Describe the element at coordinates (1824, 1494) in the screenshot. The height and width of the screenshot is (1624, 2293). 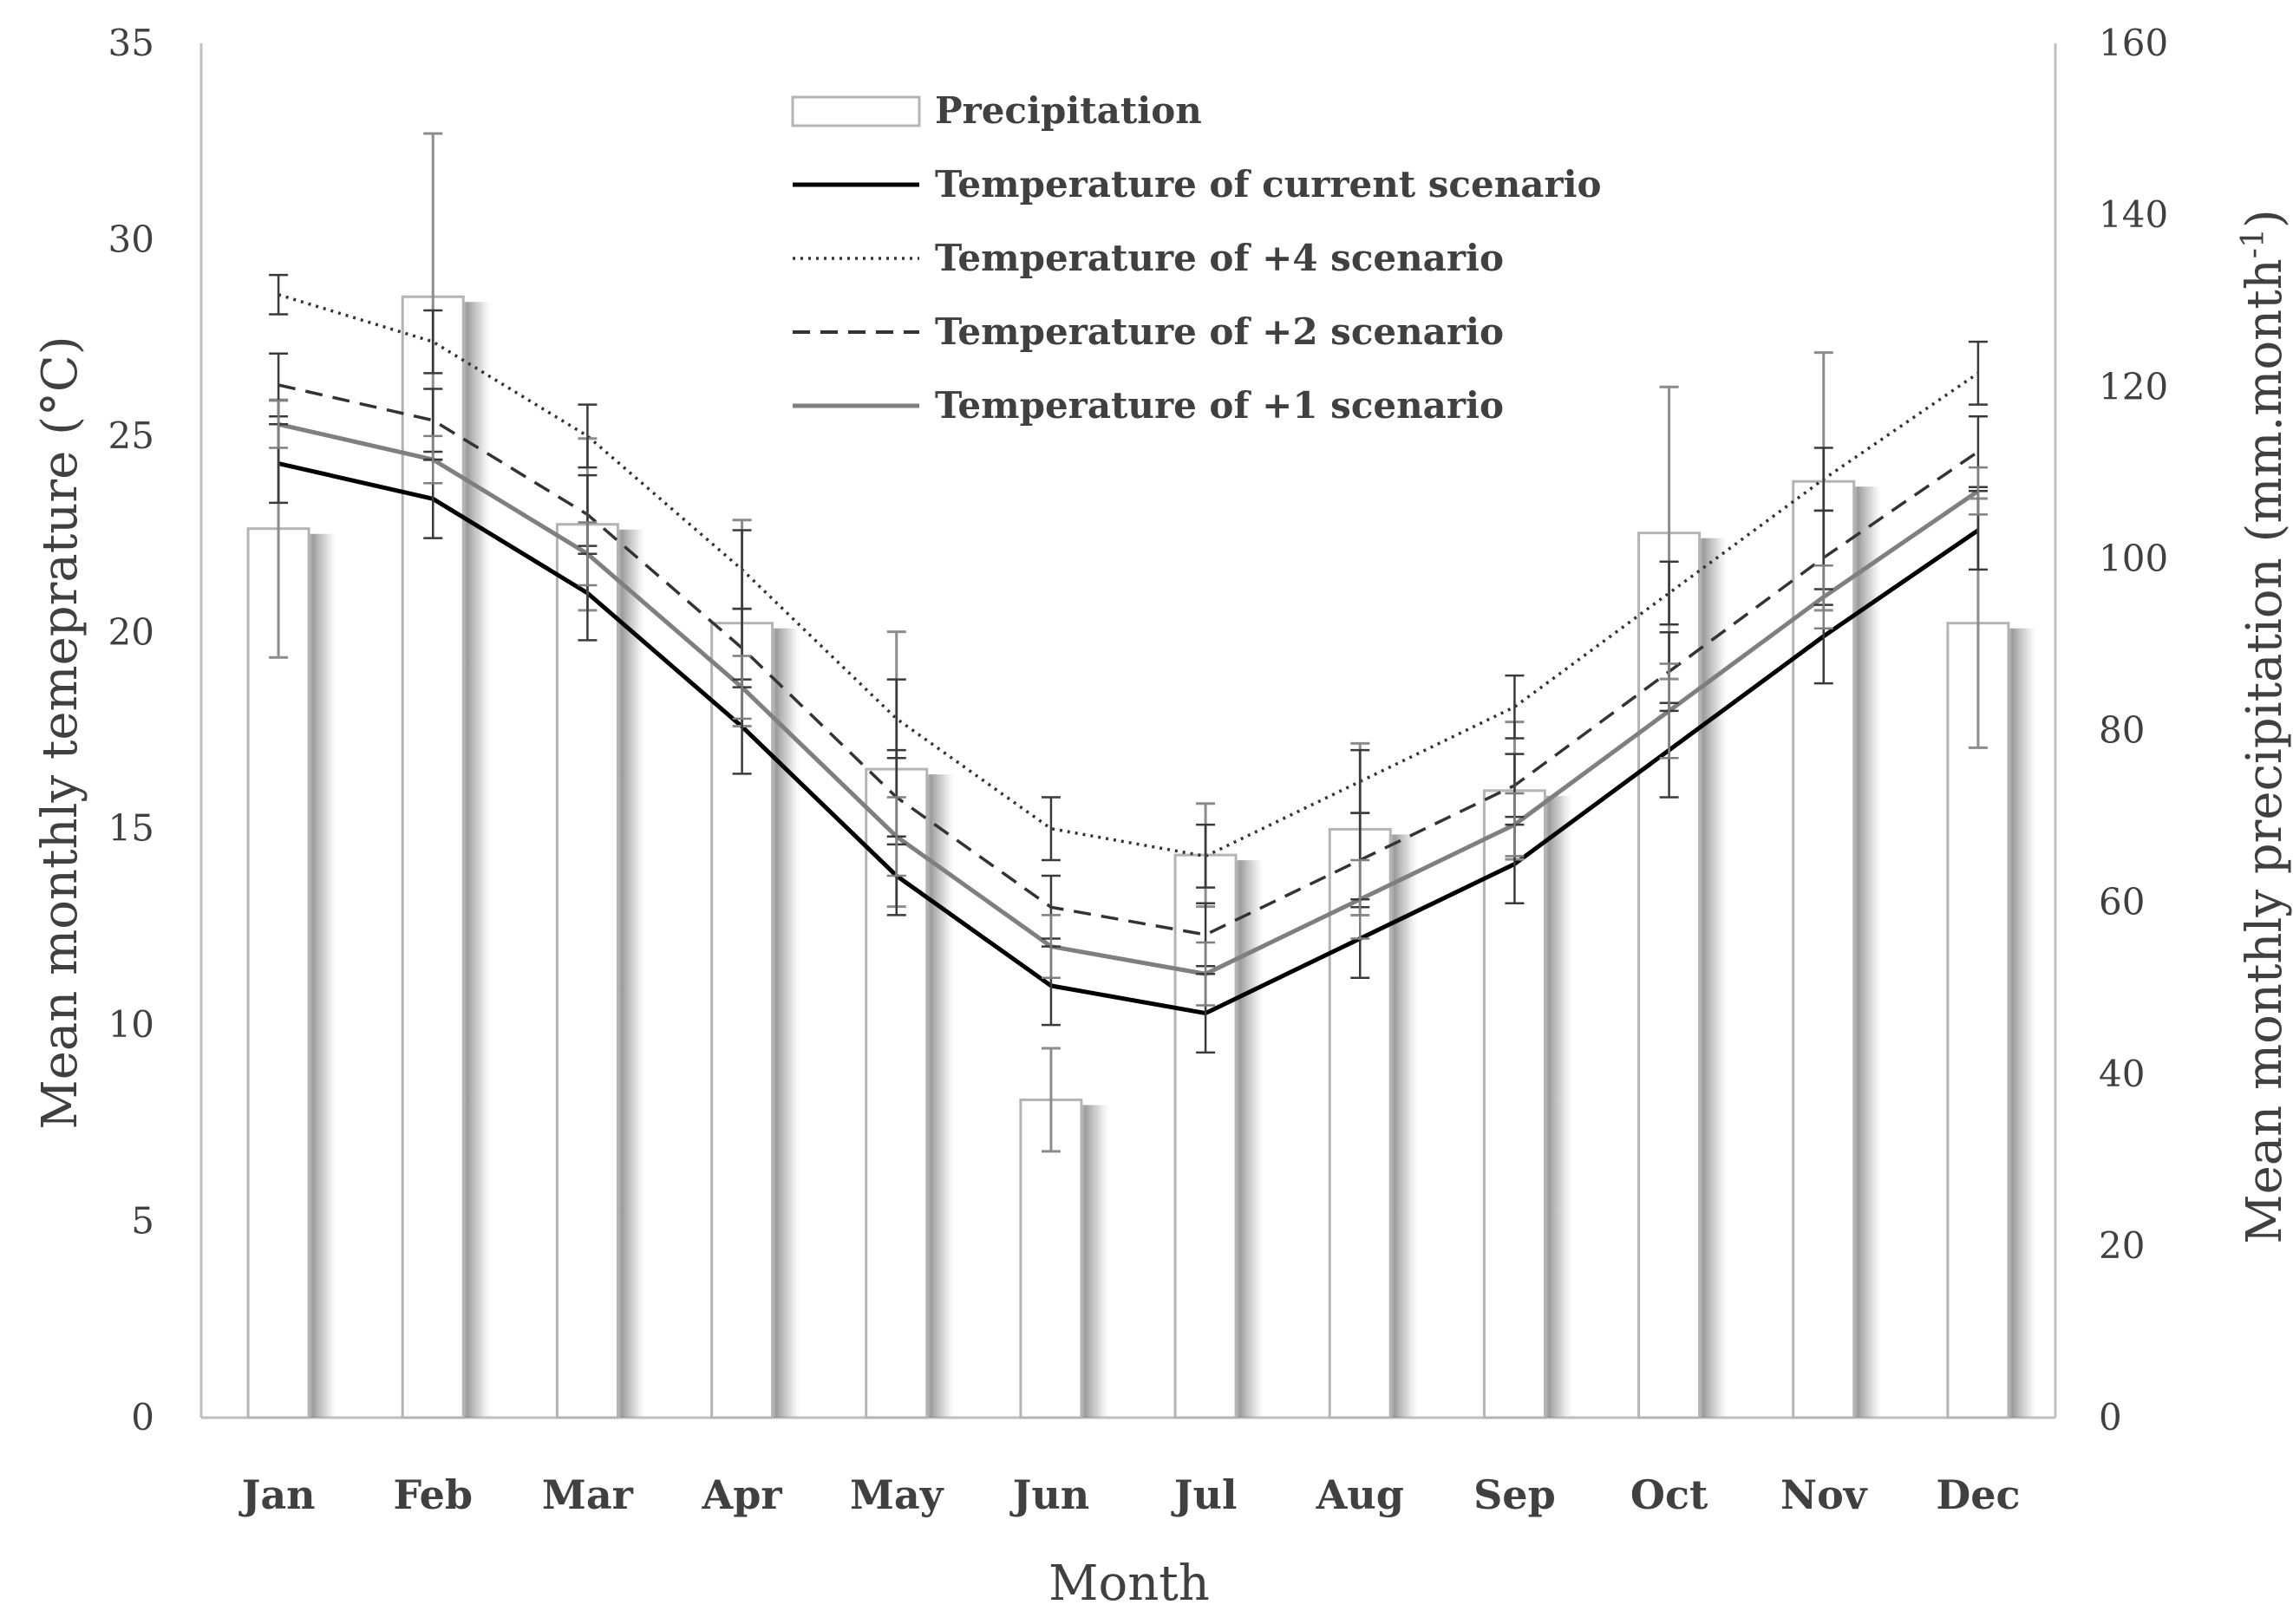
I see `x-category-label: Nov` at that location.